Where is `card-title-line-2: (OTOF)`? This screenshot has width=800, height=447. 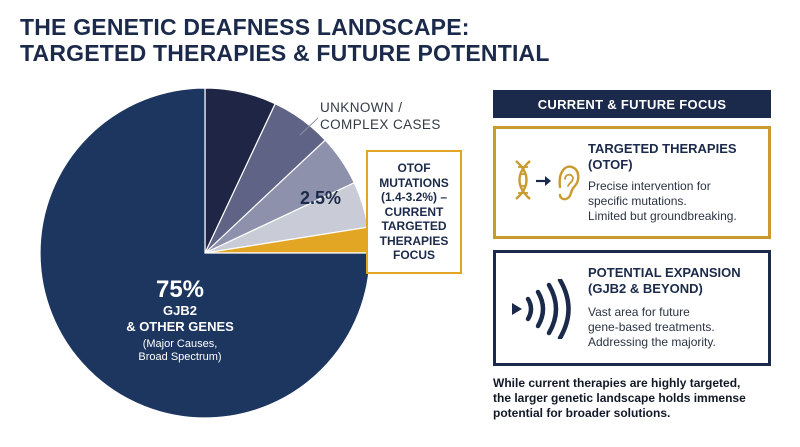 card-title-line-2: (OTOF) is located at coordinates (610, 164).